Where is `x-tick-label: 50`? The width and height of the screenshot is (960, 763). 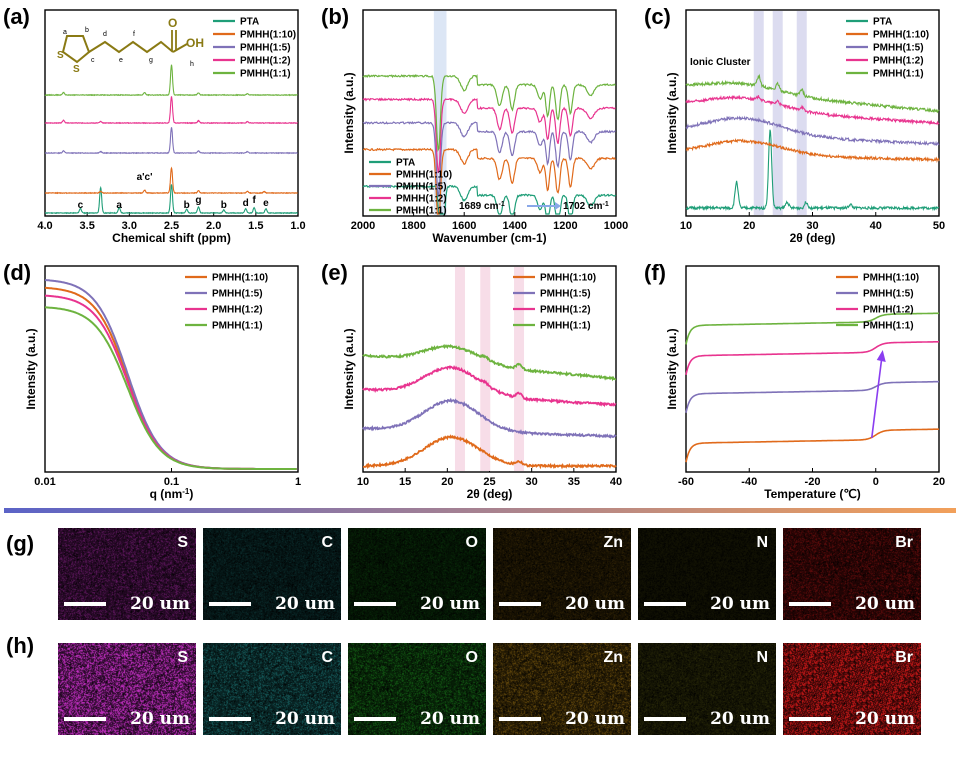
x-tick-label: 50 is located at coordinates (939, 226).